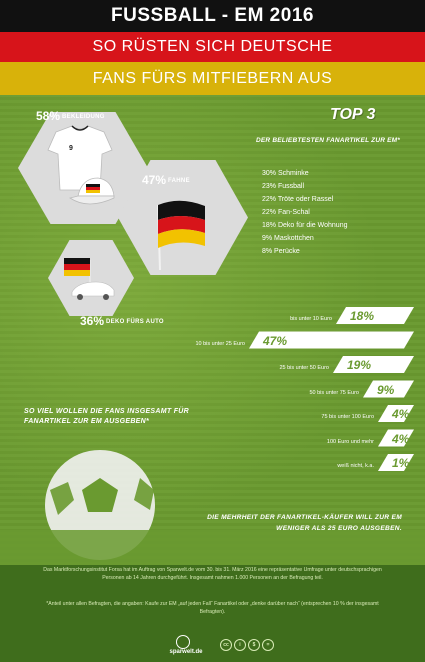 The height and width of the screenshot is (662, 425). I want to click on cc-nd-icon: =, so click(268, 645).